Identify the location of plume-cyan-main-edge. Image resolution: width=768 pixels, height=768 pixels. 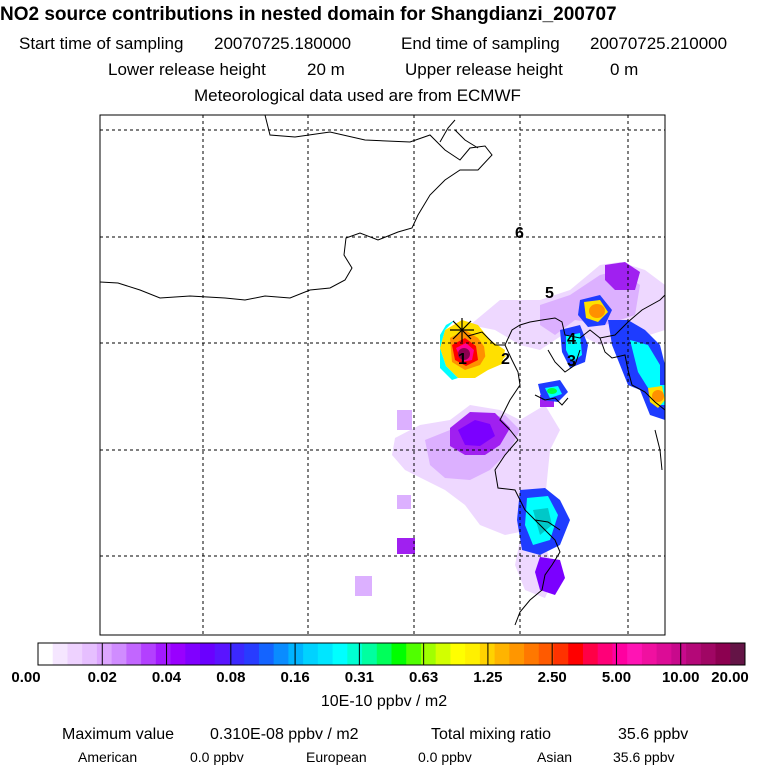
(449, 350).